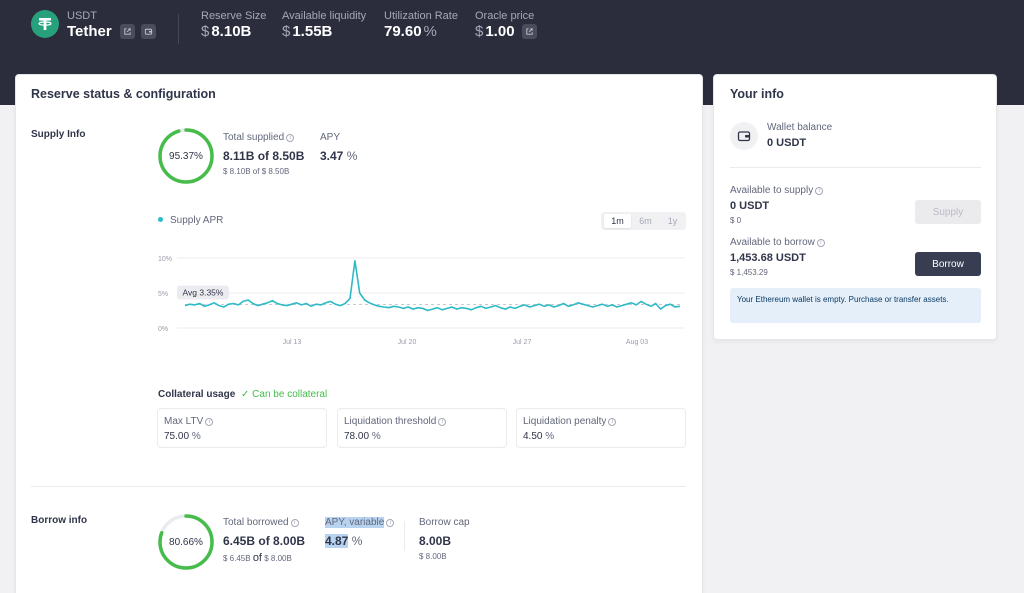 The image size is (1024, 593). Describe the element at coordinates (163, 329) in the screenshot. I see `chart-y-tick-label: 0%` at that location.